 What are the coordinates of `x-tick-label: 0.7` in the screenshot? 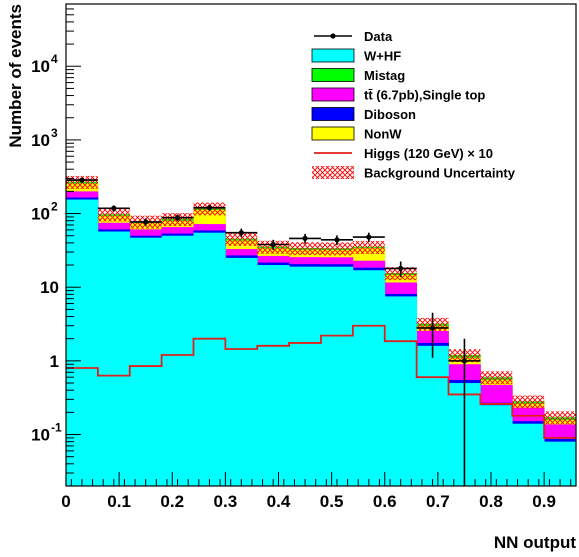 It's located at (438, 501).